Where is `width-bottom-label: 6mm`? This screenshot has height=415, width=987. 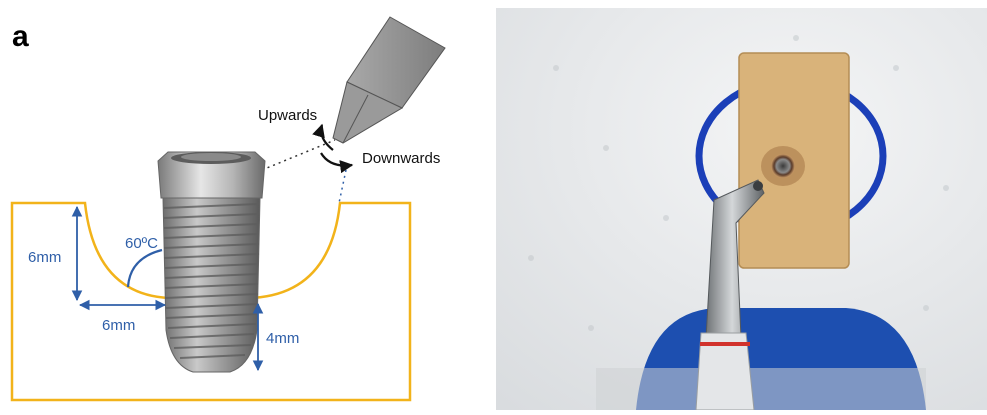
width-bottom-label: 6mm is located at coordinates (118, 325).